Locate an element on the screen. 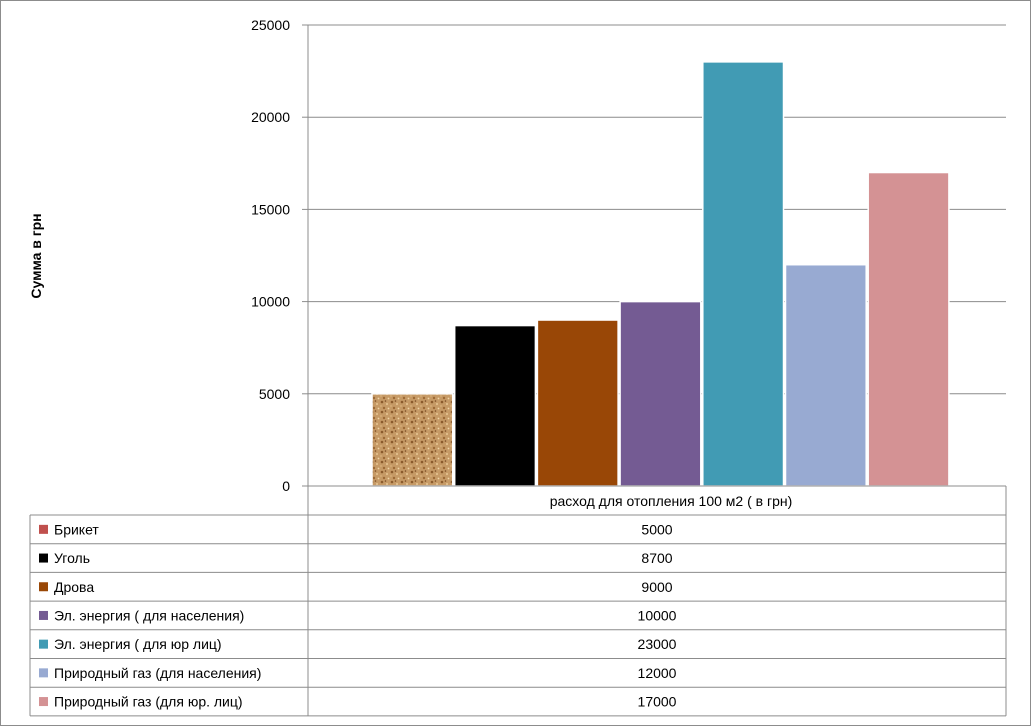  table-value: 9000 is located at coordinates (656, 587).